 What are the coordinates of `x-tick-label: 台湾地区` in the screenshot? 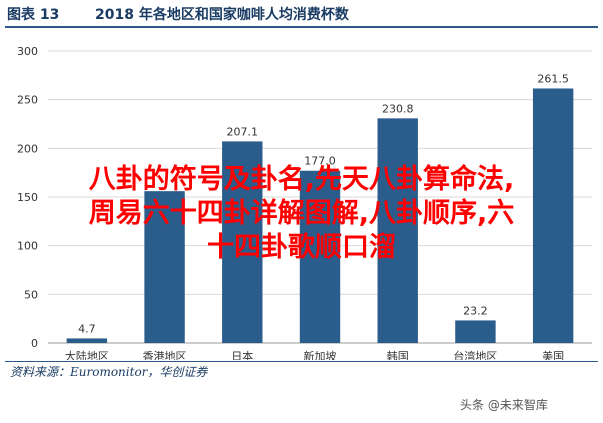 It's located at (475, 354).